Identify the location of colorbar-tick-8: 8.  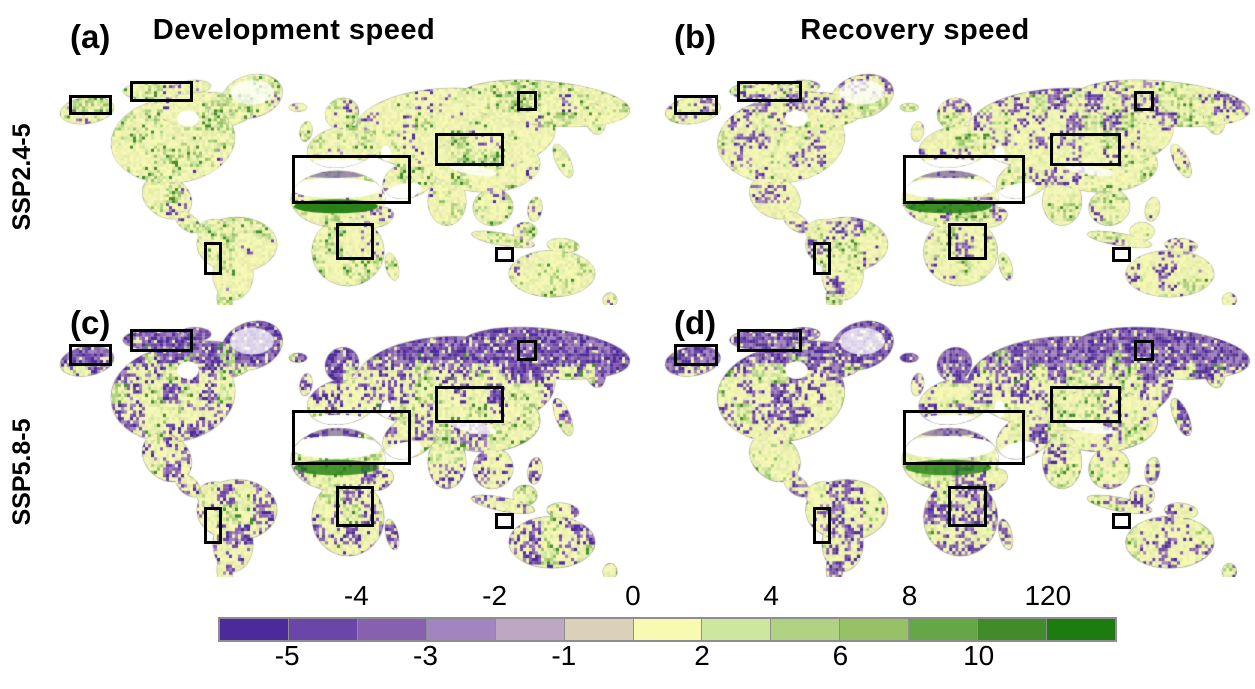
(909, 595).